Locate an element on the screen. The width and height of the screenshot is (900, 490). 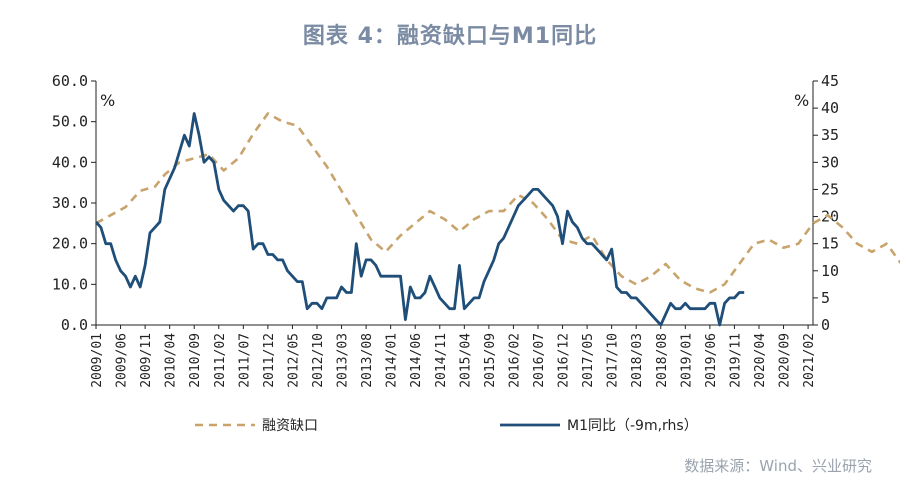
x-tick-label: 2018/03 is located at coordinates (637, 360).